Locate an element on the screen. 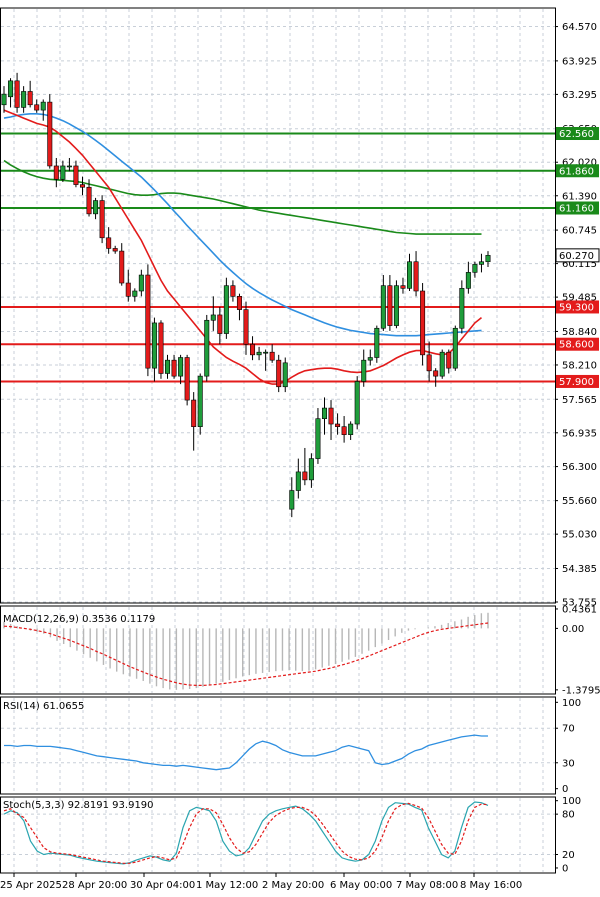  macd-y-axis: 0.4361 0.00 -1.3795 is located at coordinates (577, 650).